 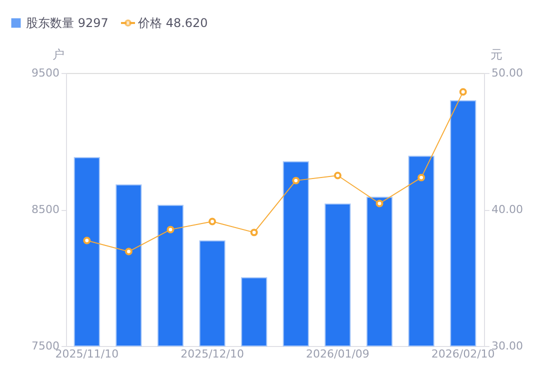 What do you see at coordinates (463, 354) in the screenshot?
I see `x-tick-label: 2026/02/10` at bounding box center [463, 354].